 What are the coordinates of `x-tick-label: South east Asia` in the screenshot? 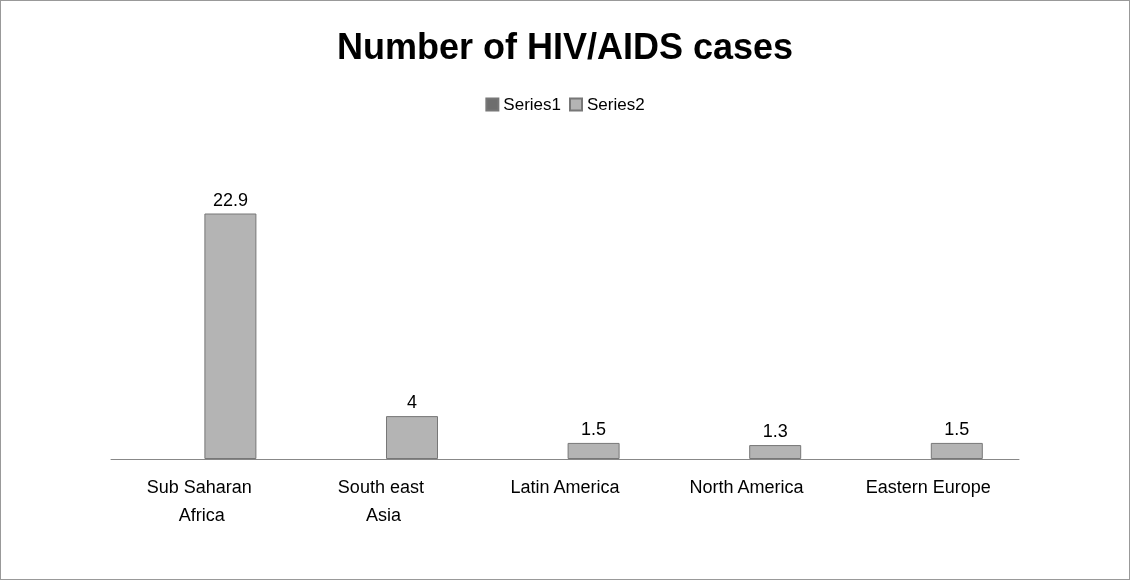 It's located at (383, 501).